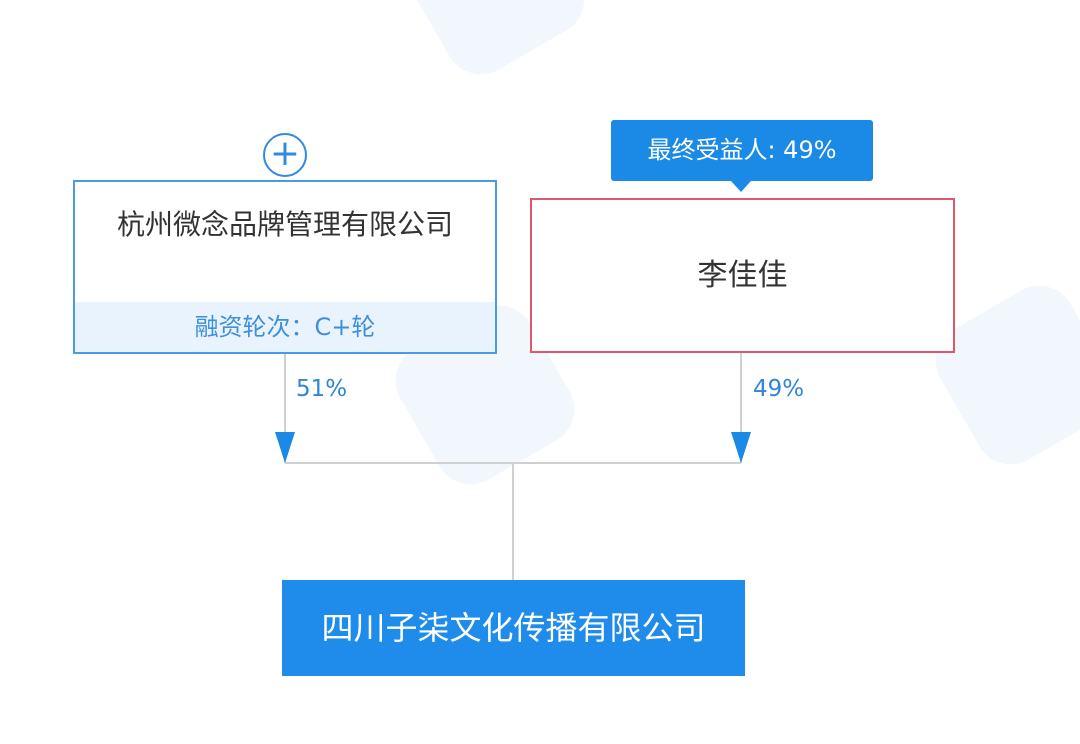 This screenshot has height=744, width=1080. What do you see at coordinates (513, 628) in the screenshot?
I see `target-company-node: 四川子柒文化传播有限公司` at bounding box center [513, 628].